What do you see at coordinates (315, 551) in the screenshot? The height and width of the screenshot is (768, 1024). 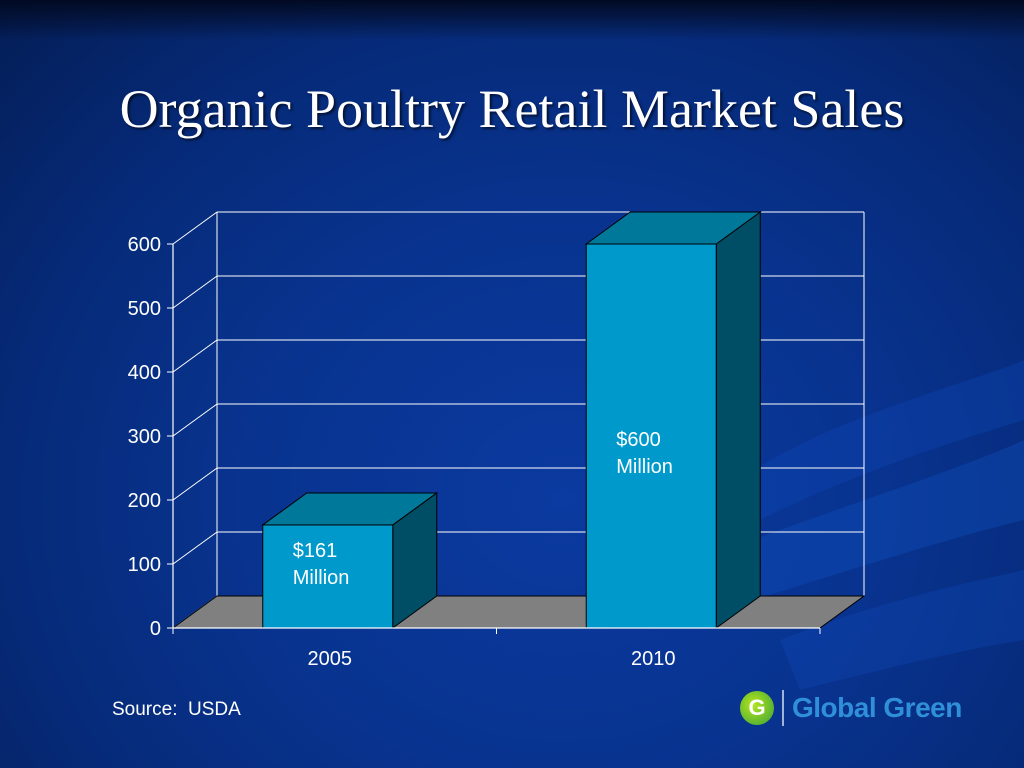 I see `data-label: $161` at bounding box center [315, 551].